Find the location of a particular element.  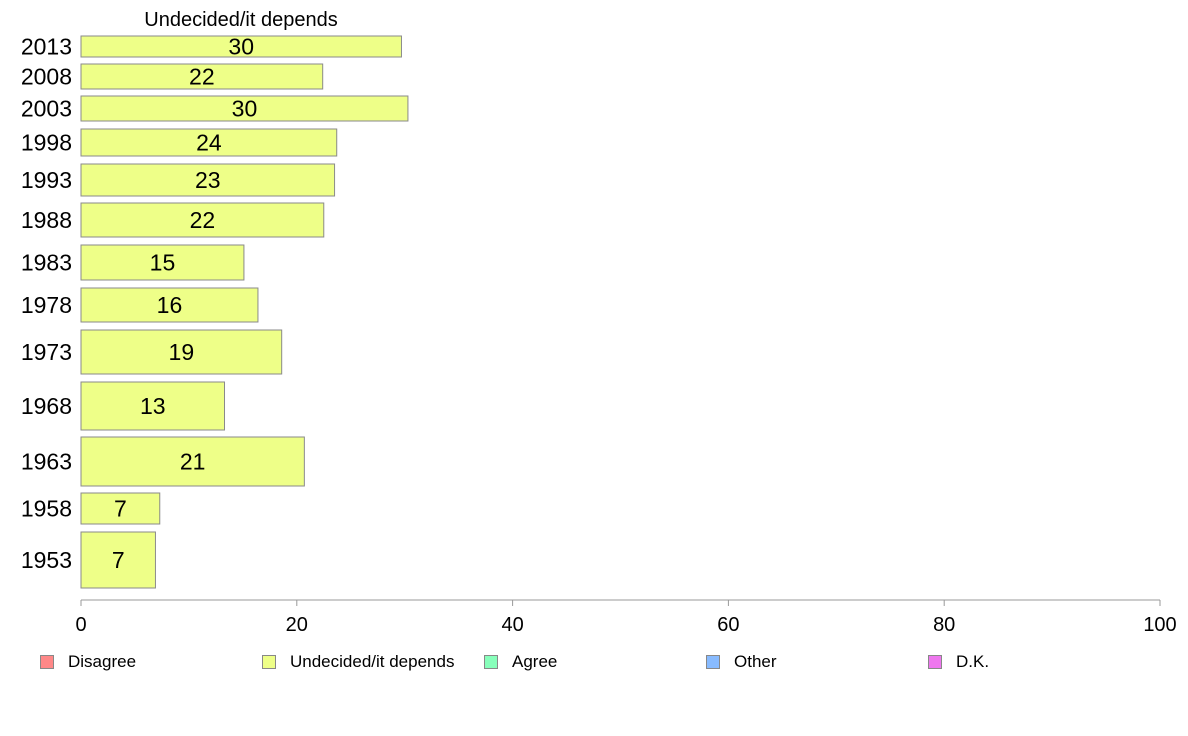

bar-value-label-1973: 19 is located at coordinates (182, 352).